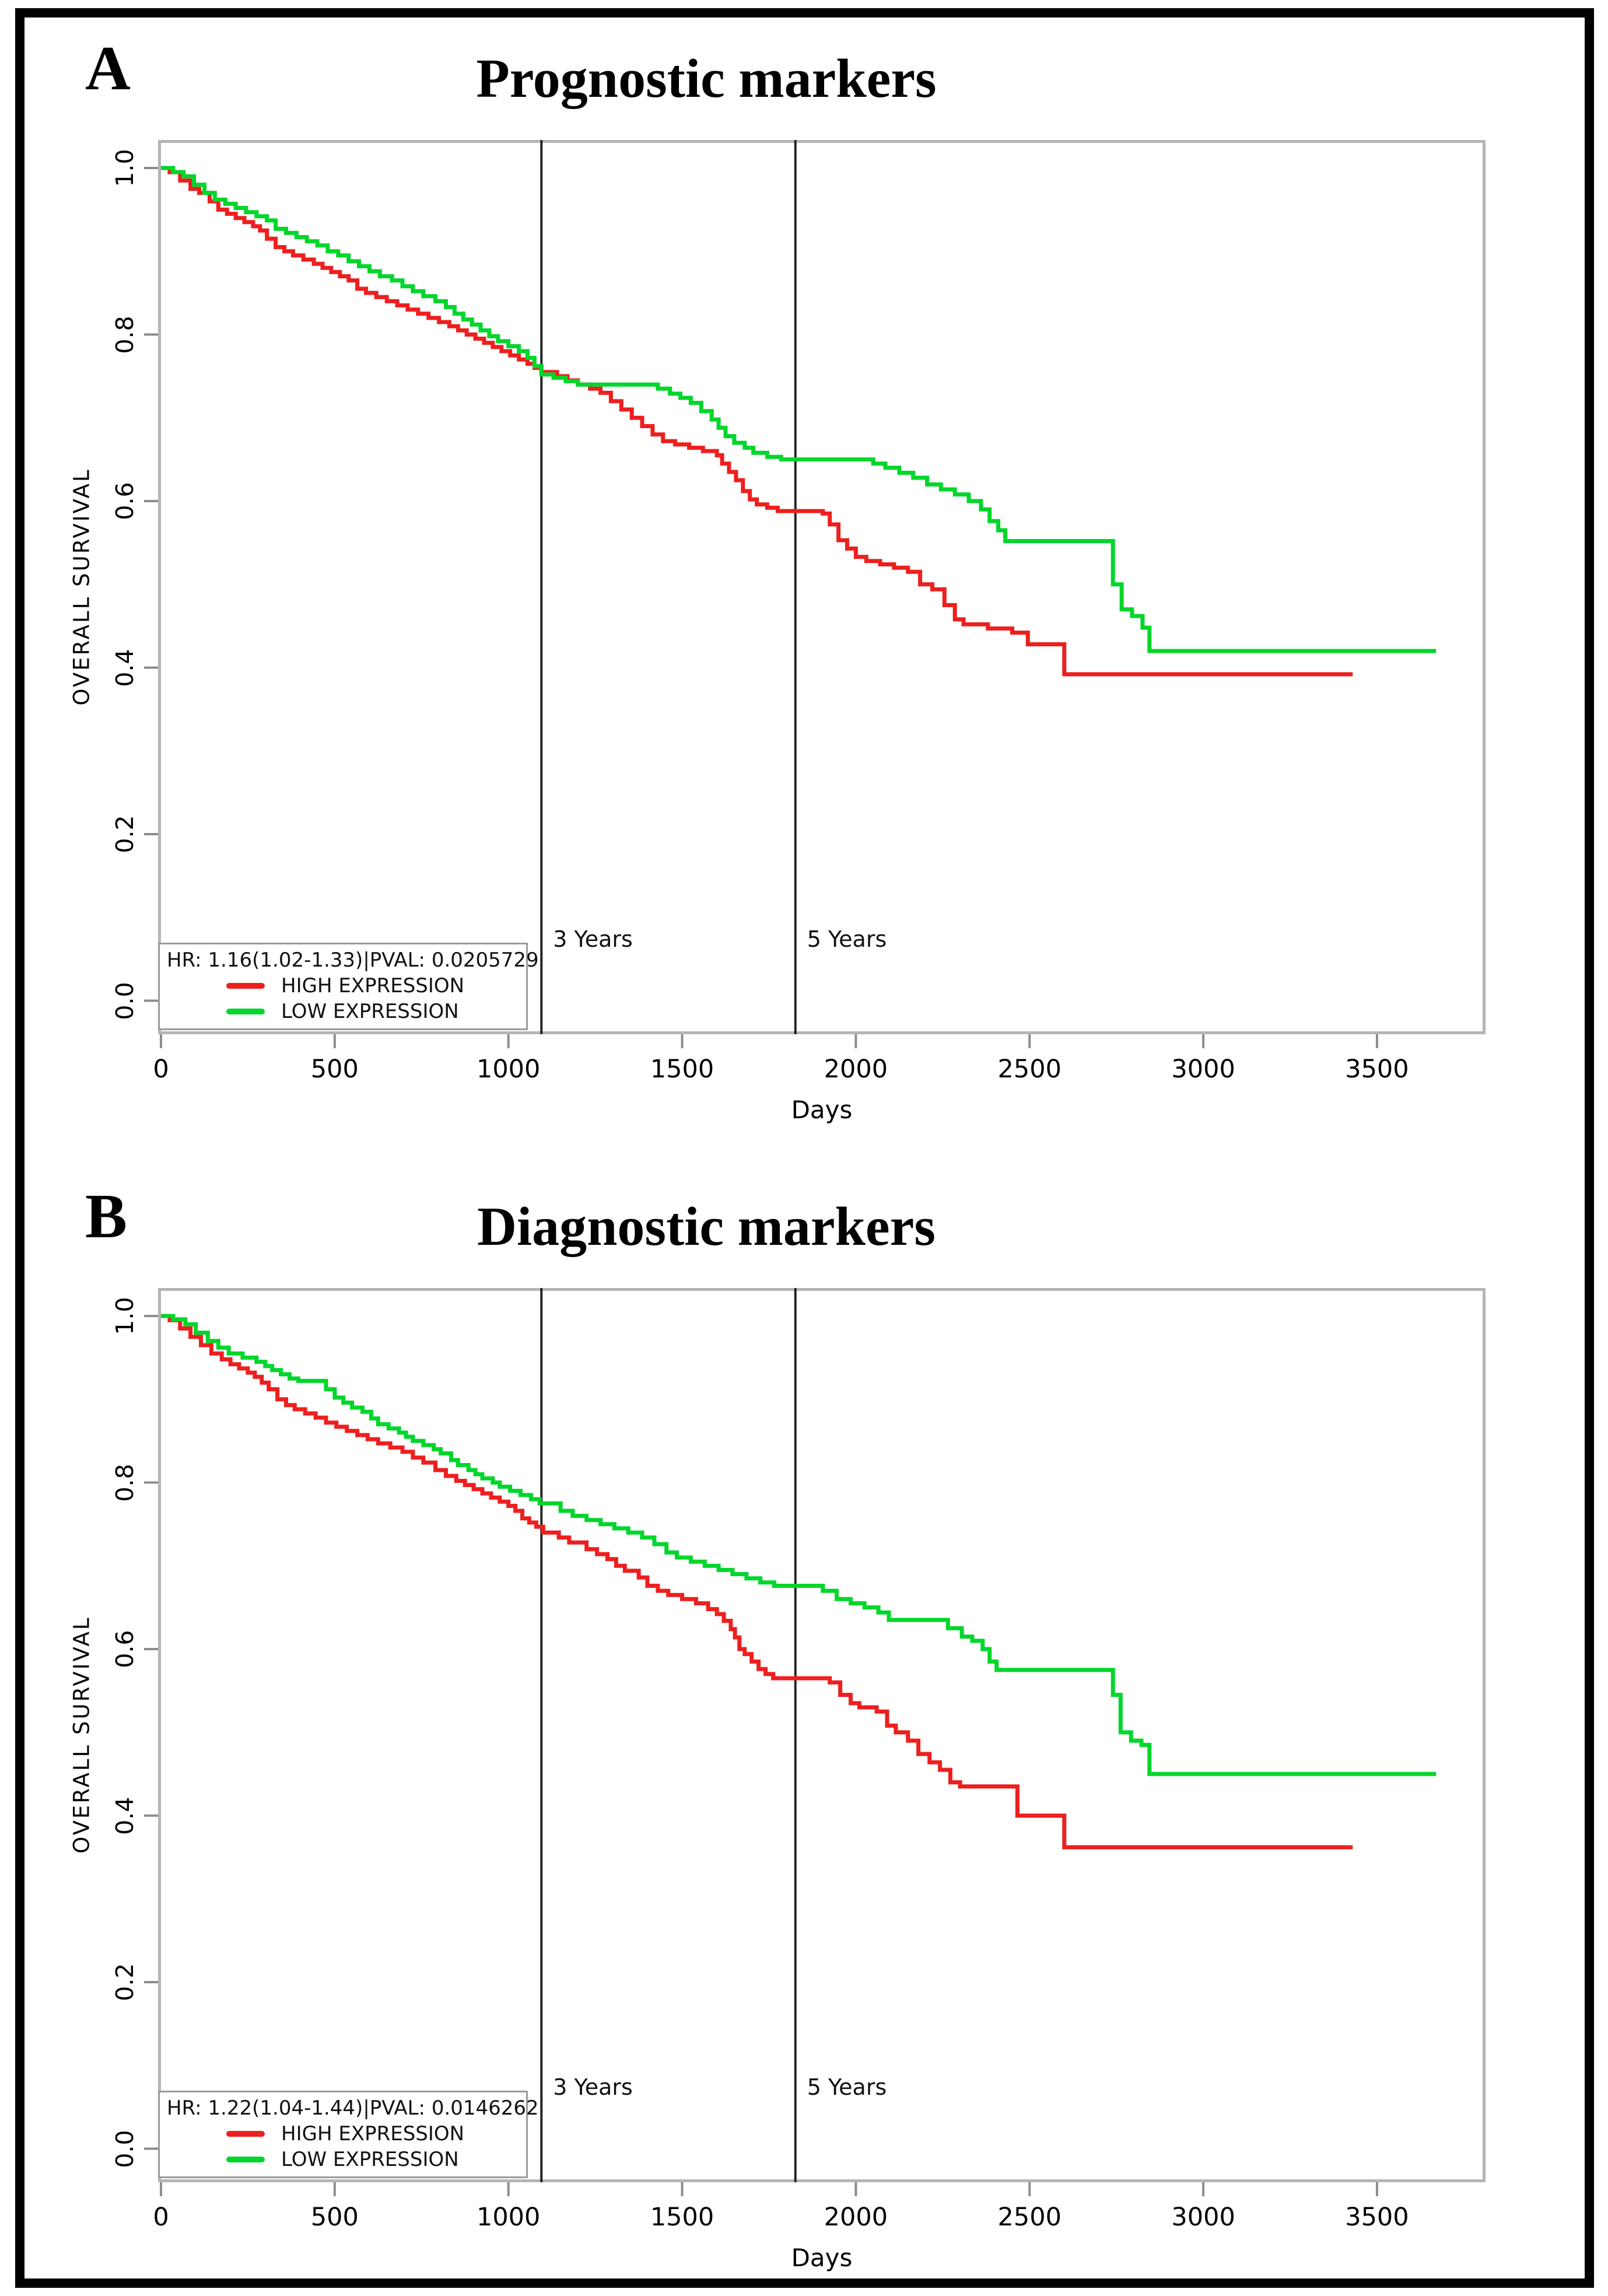  Describe the element at coordinates (106, 1216) in the screenshot. I see `panel-b-letter: B` at that location.